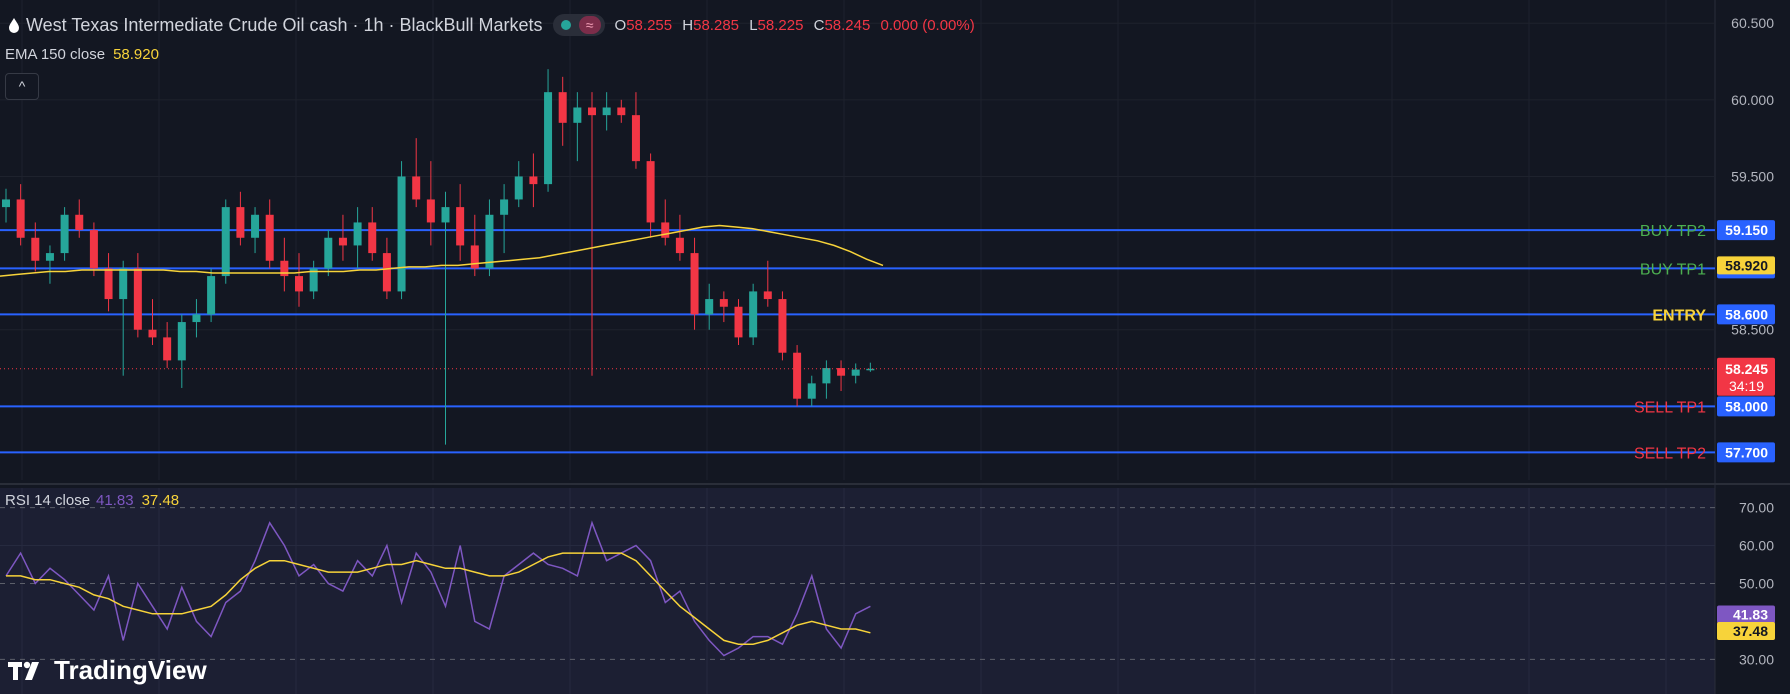 The height and width of the screenshot is (694, 1790). What do you see at coordinates (130, 670) in the screenshot?
I see `brand-name: TradingView` at bounding box center [130, 670].